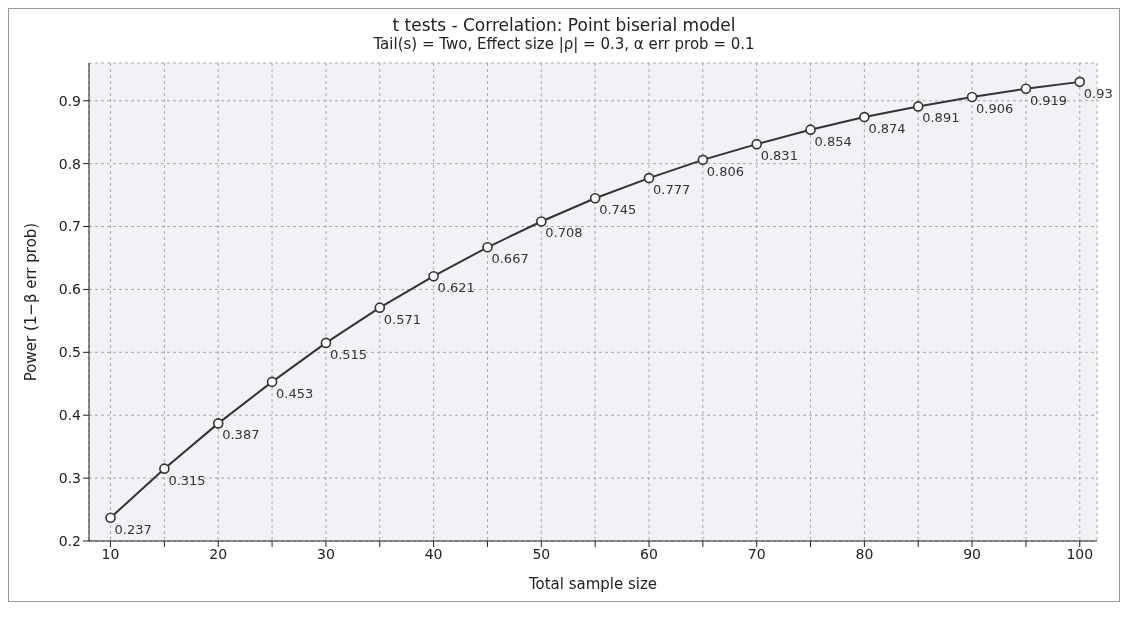 Image resolution: width=1128 pixels, height=626 pixels. What do you see at coordinates (995, 108) in the screenshot?
I see `data-label: 0.906` at bounding box center [995, 108].